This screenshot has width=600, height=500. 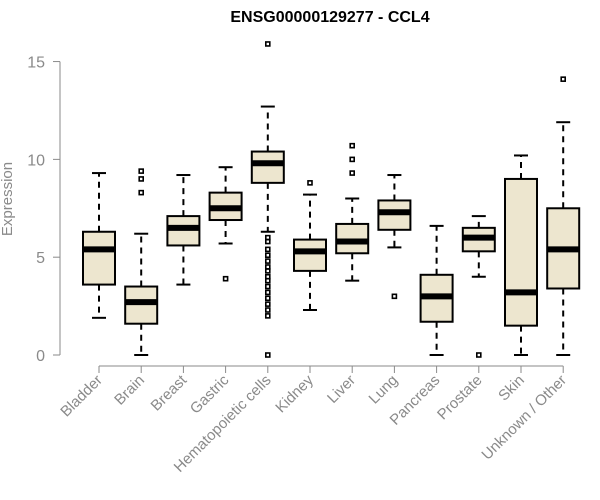 I want to click on box-brain, so click(x=141, y=262).